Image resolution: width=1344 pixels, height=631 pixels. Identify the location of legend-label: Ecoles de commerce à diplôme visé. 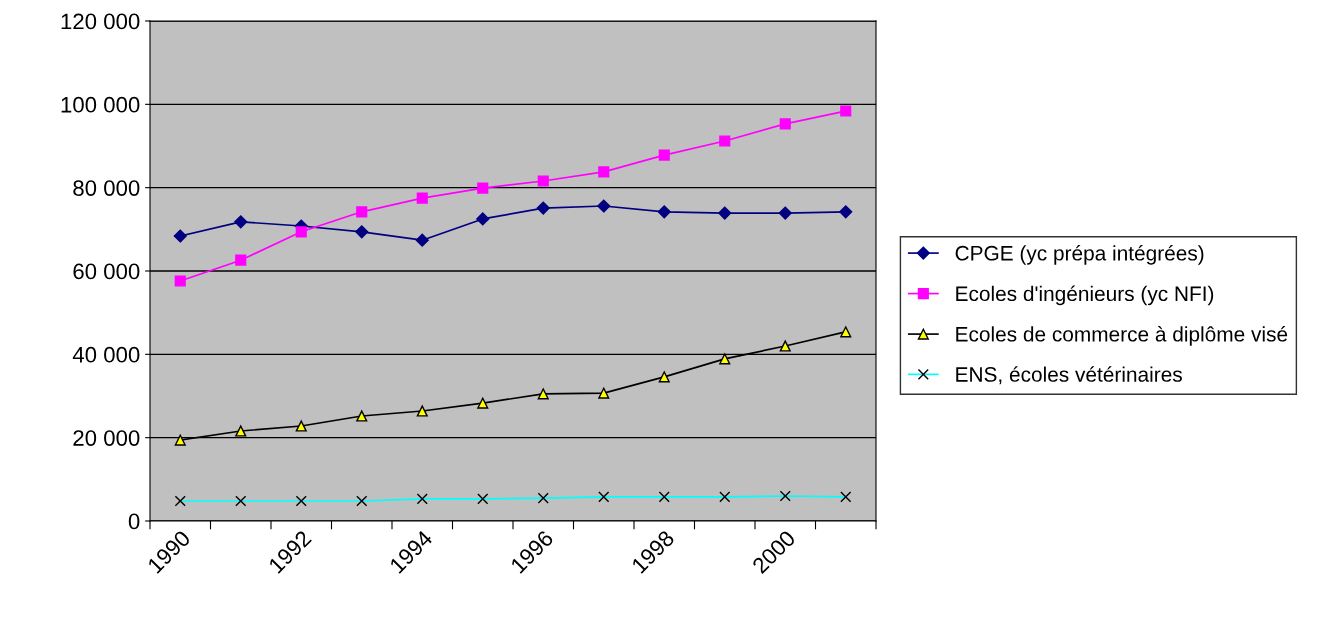
(1122, 336).